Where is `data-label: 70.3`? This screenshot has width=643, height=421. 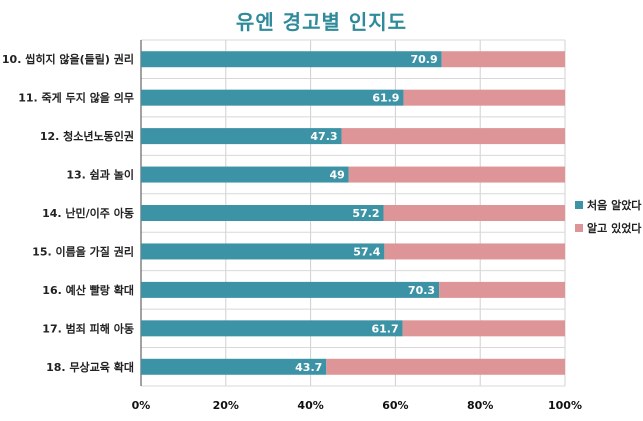
data-label: 70.3 is located at coordinates (421, 290).